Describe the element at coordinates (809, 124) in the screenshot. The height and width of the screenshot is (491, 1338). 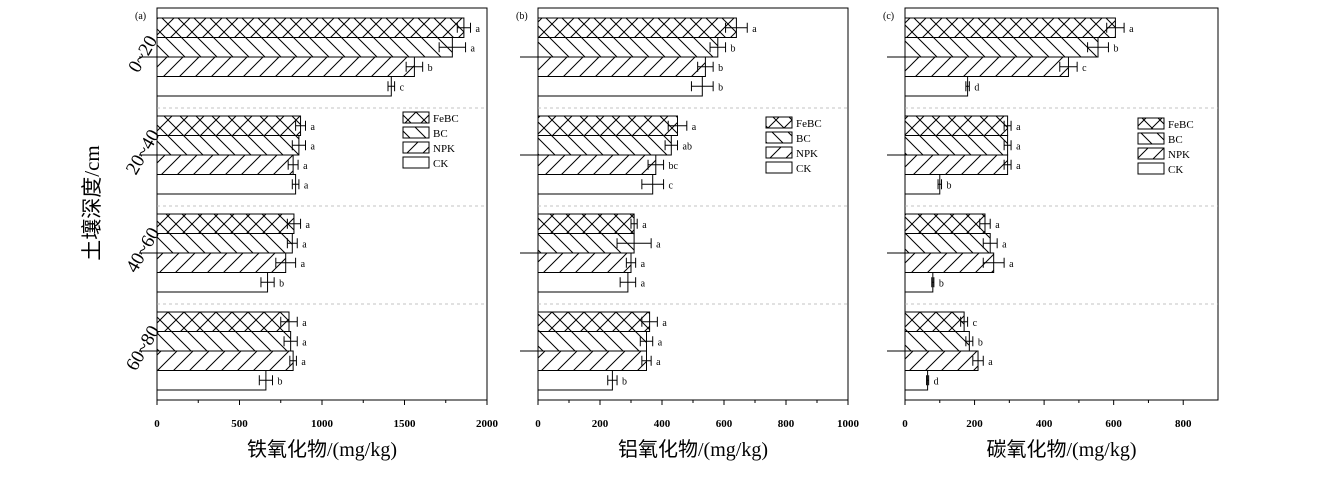
I see `legend-label: FeBC` at that location.